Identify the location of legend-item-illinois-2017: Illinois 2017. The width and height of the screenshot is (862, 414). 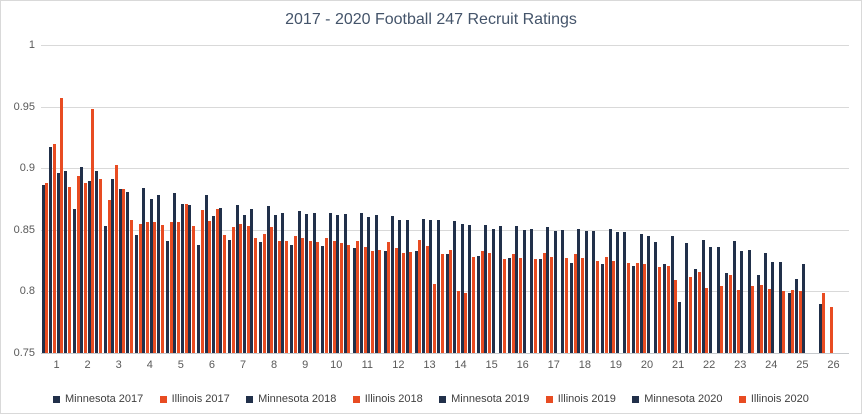
(194, 399).